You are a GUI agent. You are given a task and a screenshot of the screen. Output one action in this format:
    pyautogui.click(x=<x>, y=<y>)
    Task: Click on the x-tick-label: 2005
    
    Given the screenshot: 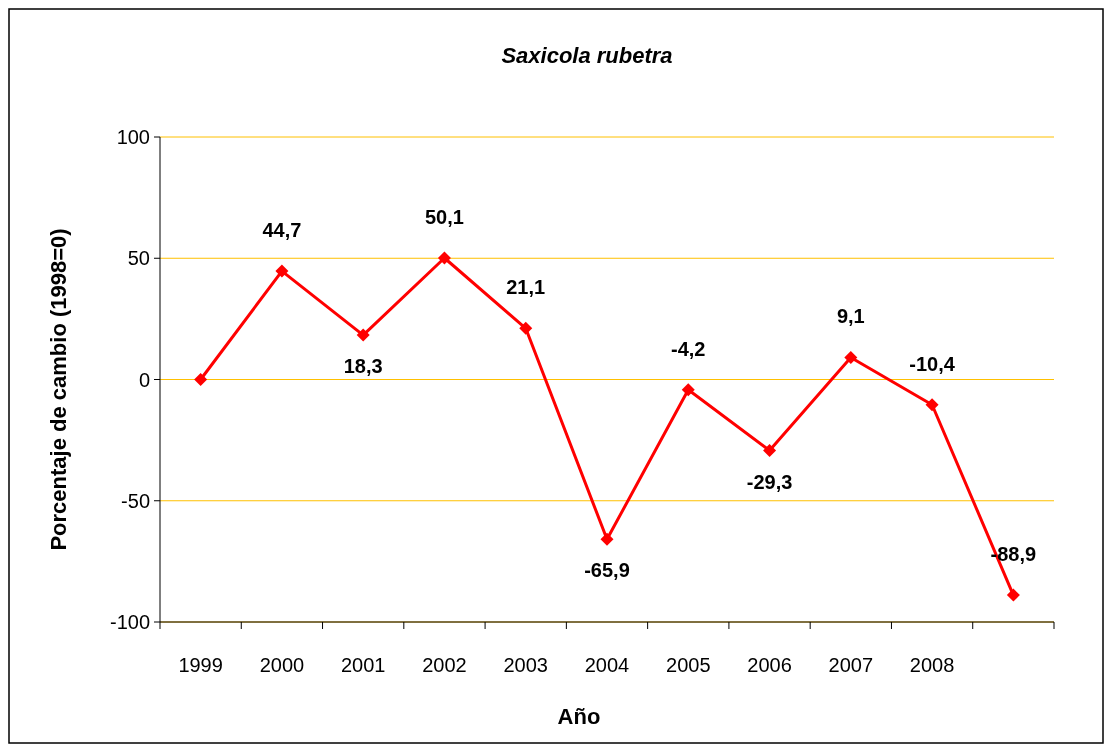 What is the action you would take?
    pyautogui.click(x=688, y=665)
    